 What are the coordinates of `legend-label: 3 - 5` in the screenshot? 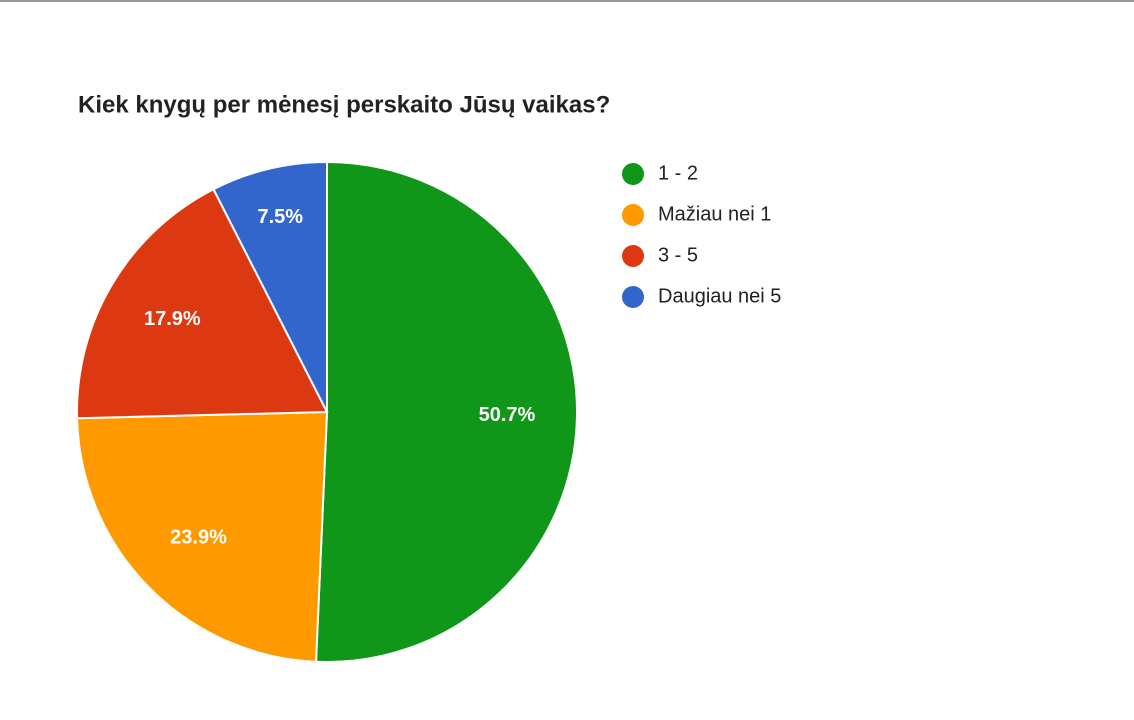 It's located at (678, 255).